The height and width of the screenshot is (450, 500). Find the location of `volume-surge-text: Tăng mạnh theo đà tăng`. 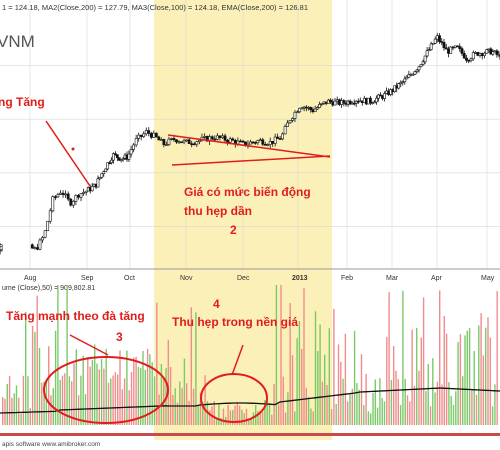

volume-surge-text: Tăng mạnh theo đà tăng is located at coordinates (75, 316).